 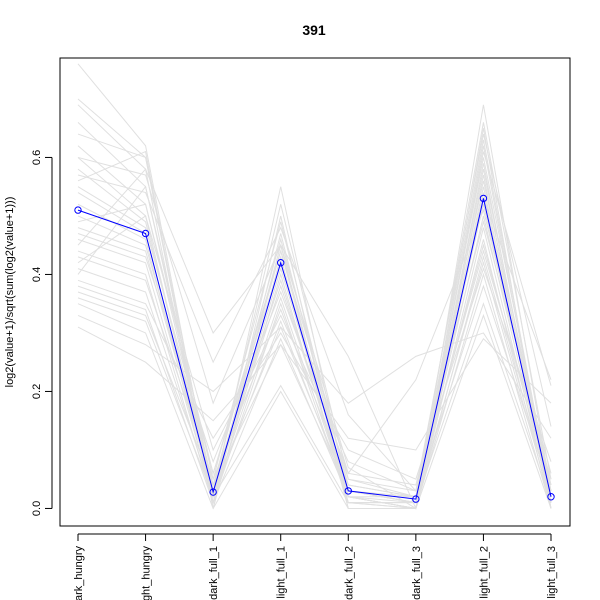 What do you see at coordinates (484, 572) in the screenshot?
I see `x-tick-label: light_full_2` at bounding box center [484, 572].